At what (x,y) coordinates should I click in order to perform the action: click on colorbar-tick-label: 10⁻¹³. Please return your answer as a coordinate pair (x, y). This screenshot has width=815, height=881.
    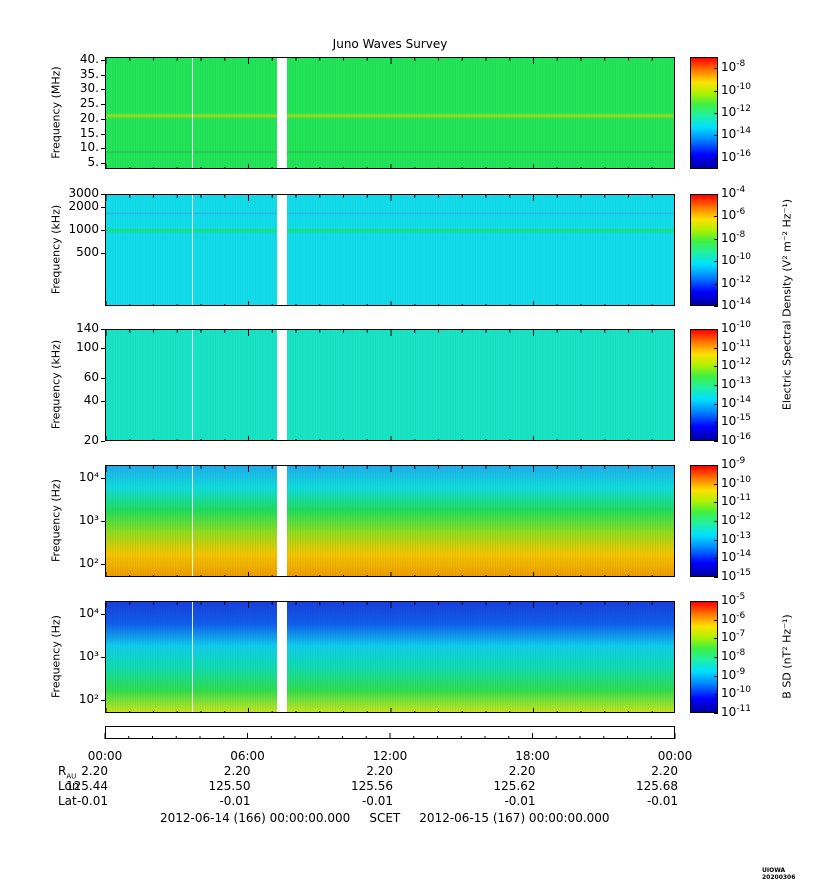
    Looking at the image, I should click on (736, 383).